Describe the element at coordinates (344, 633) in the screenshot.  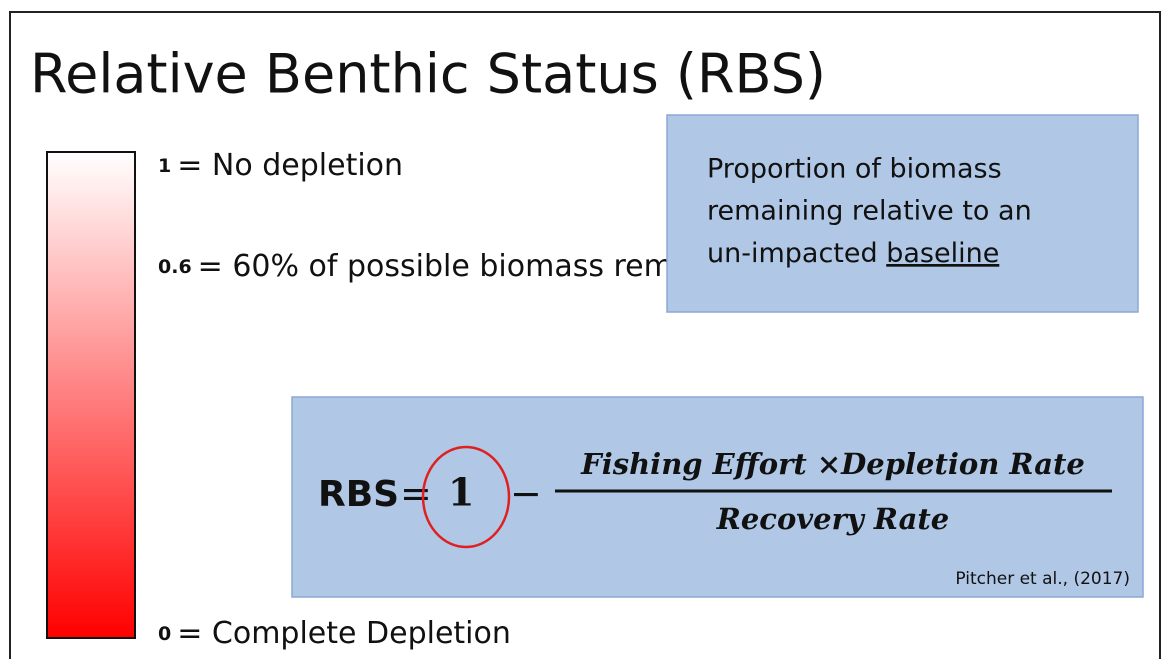
I see `scale-text: = Complete Depletion` at that location.